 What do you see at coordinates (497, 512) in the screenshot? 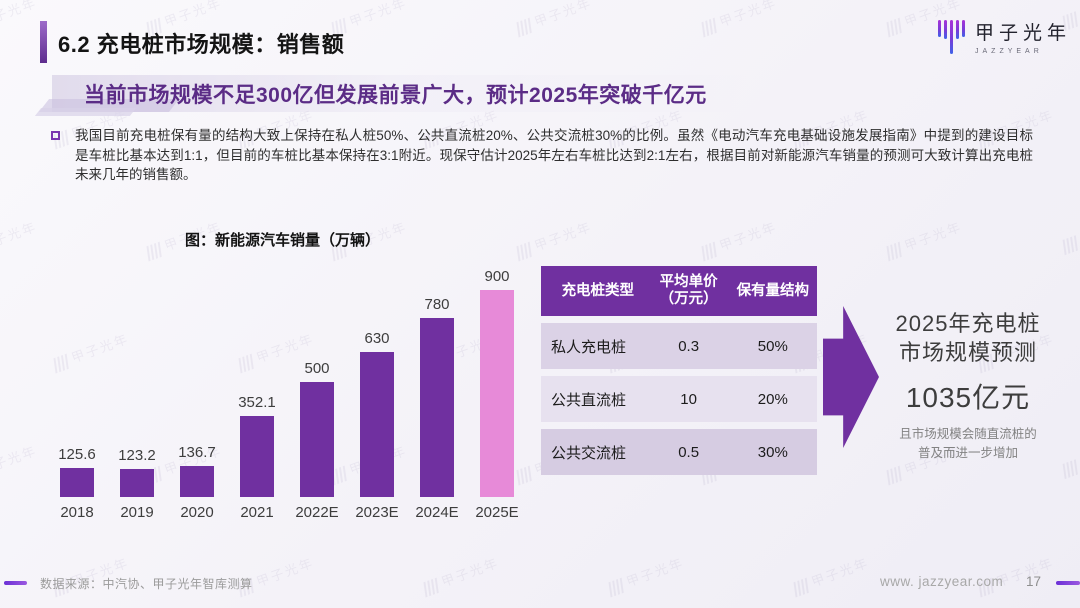
I see `category-label: 2025E` at bounding box center [497, 512].